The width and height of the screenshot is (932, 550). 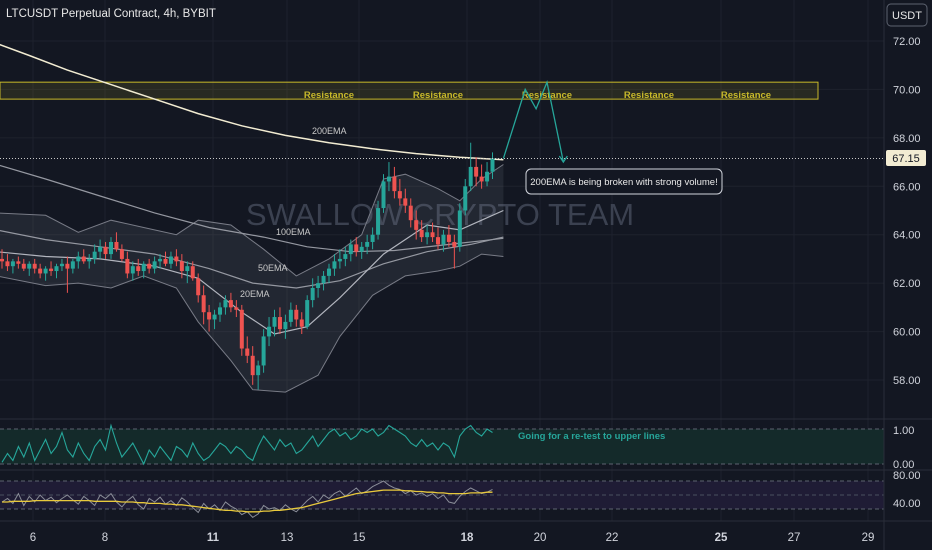 I want to click on current-price-badge: 67.15, so click(x=906, y=158).